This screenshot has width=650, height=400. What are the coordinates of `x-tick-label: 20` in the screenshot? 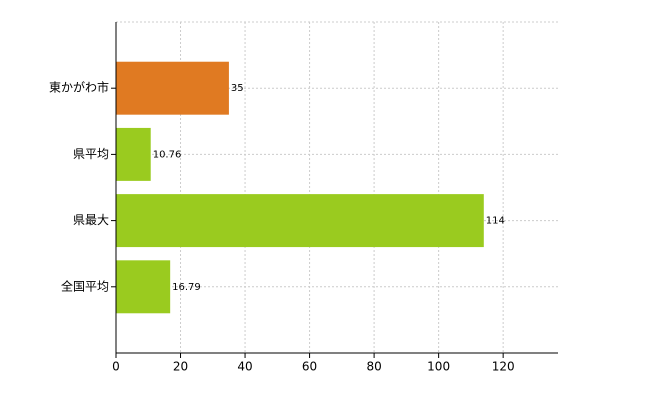 It's located at (180, 367).